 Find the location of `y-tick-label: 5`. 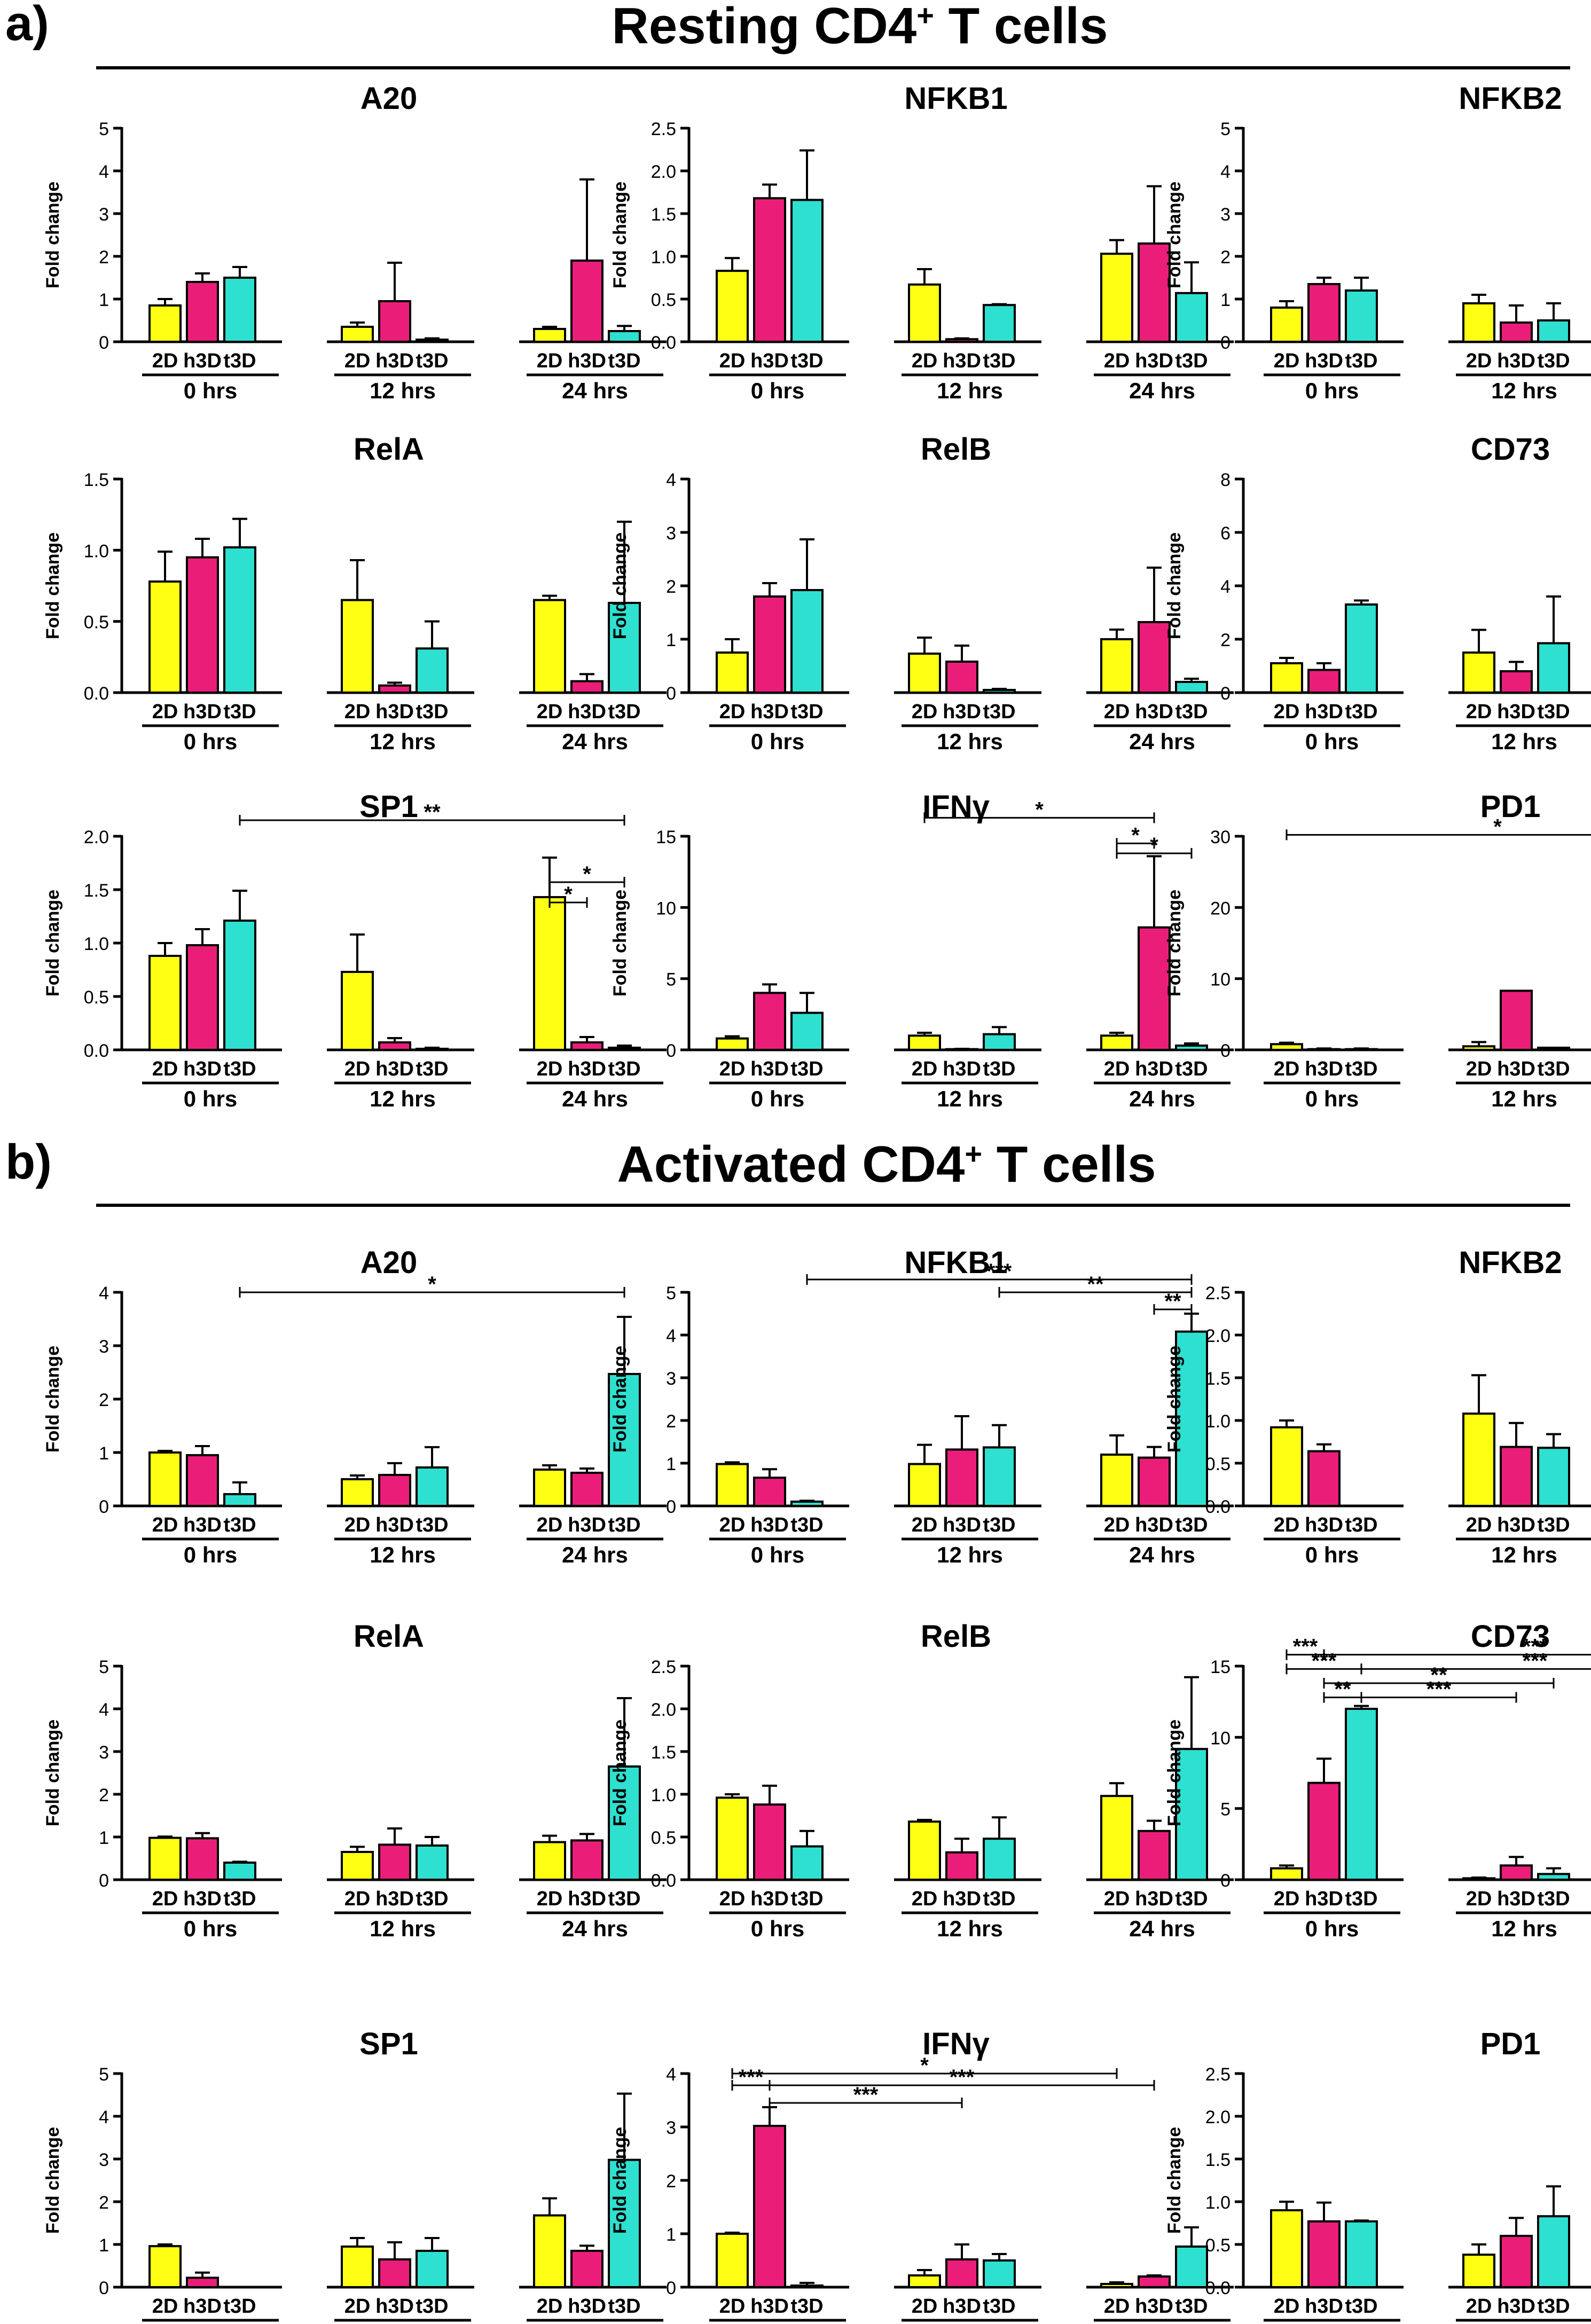

y-tick-label: 5 is located at coordinates (1225, 129).